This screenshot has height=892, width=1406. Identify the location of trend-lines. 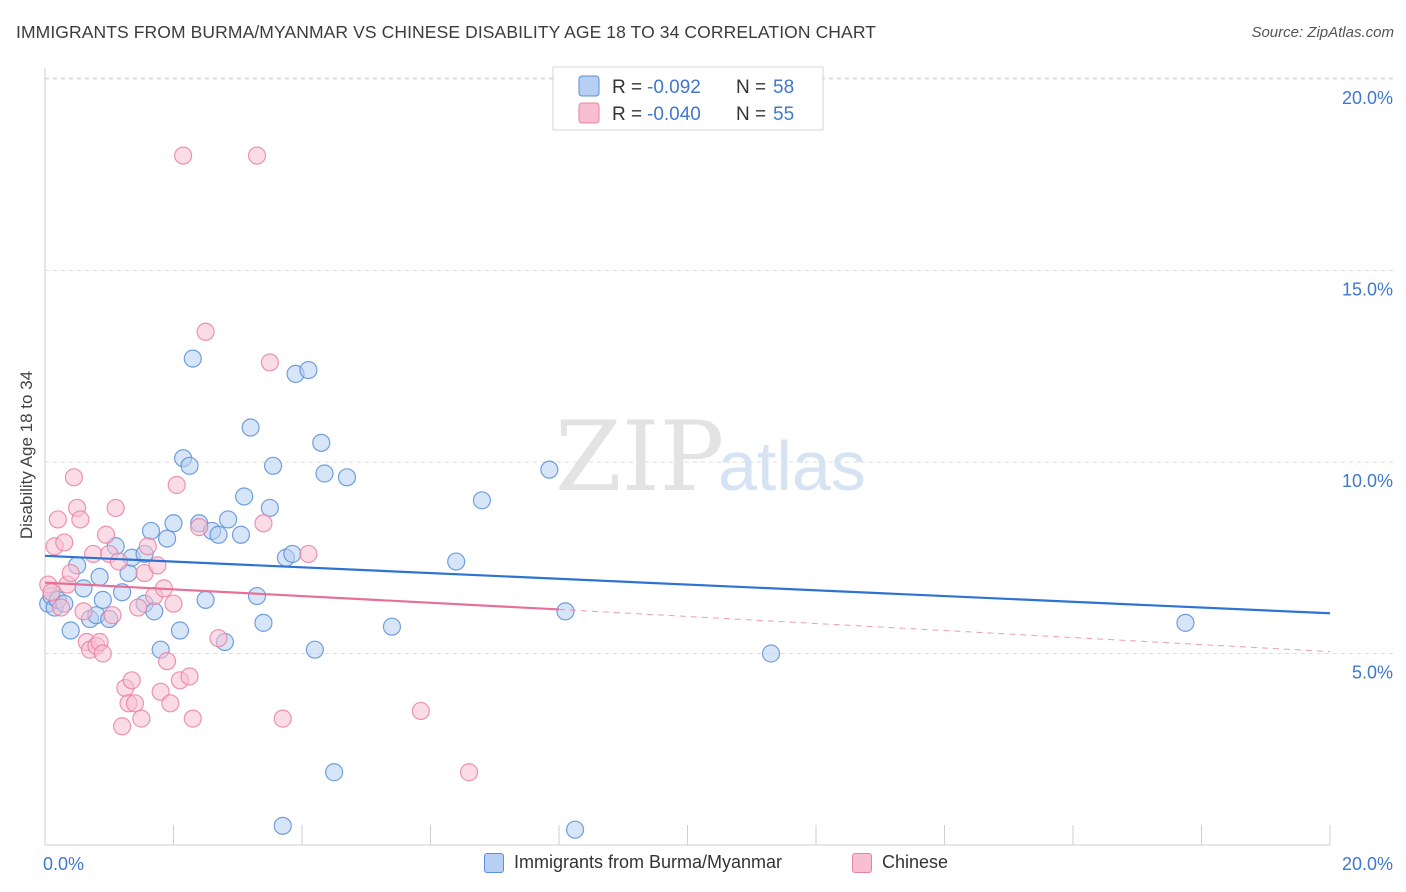
(687, 603).